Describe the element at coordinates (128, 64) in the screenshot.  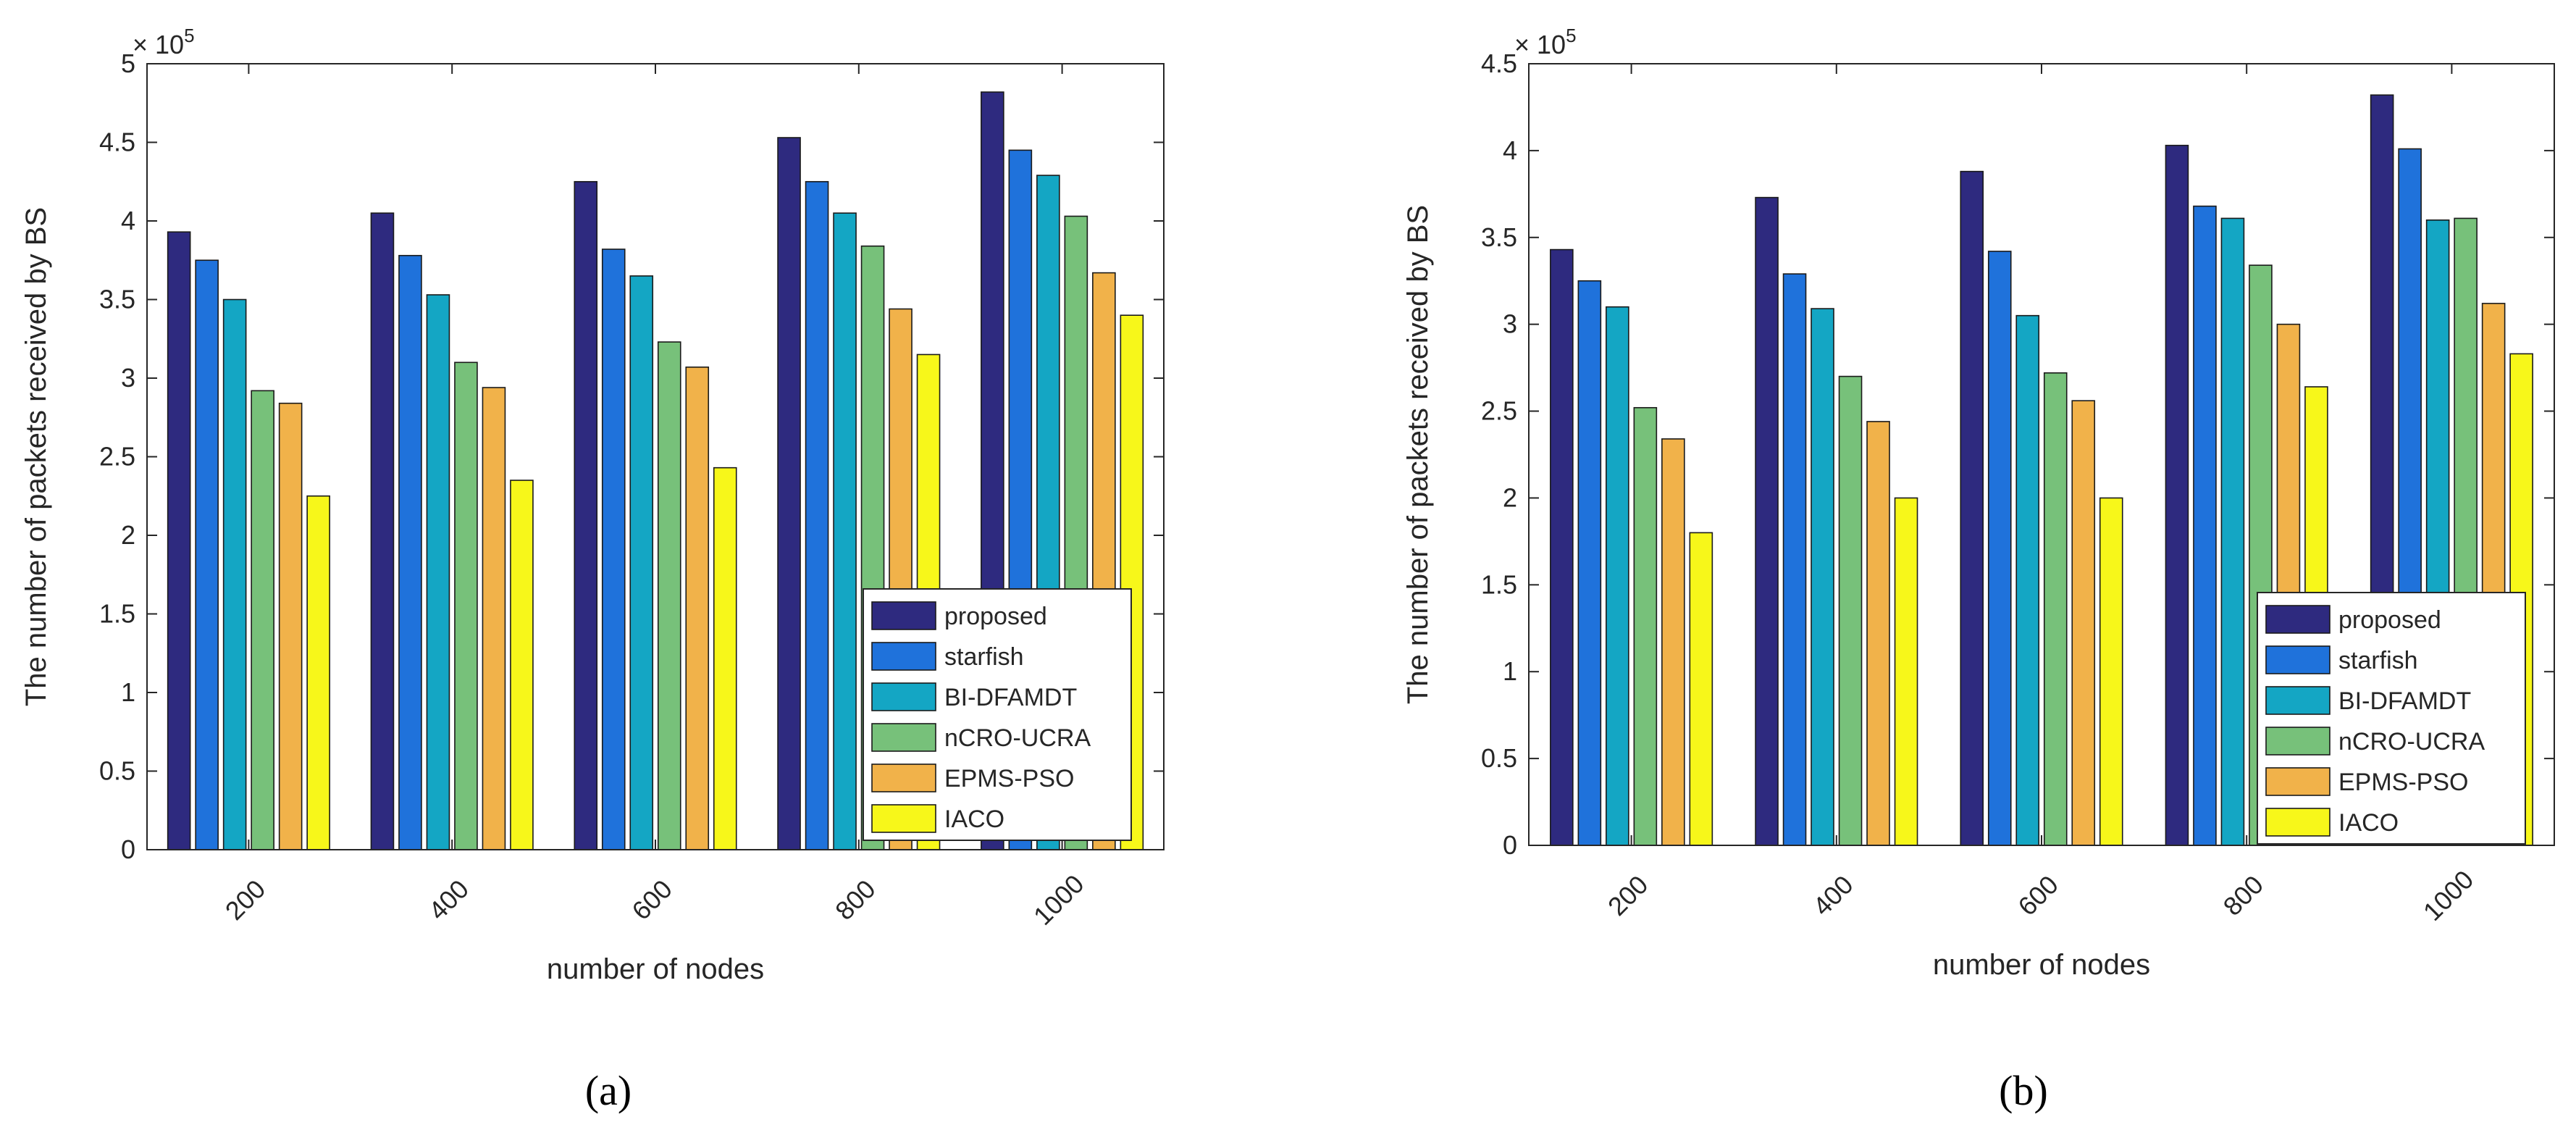
I see `y-tick-label: 5` at that location.